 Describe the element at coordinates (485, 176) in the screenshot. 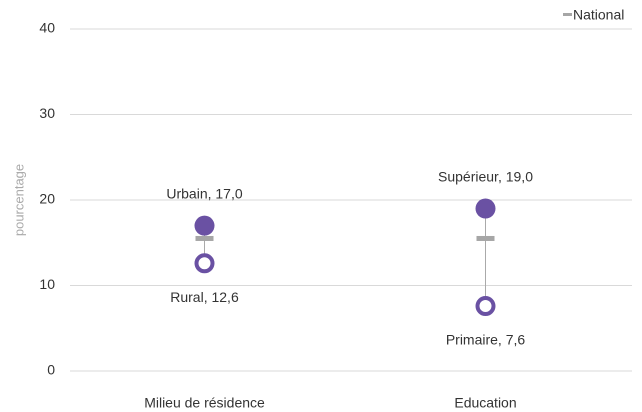

I see `data-label: Supérieur, 19,0` at that location.